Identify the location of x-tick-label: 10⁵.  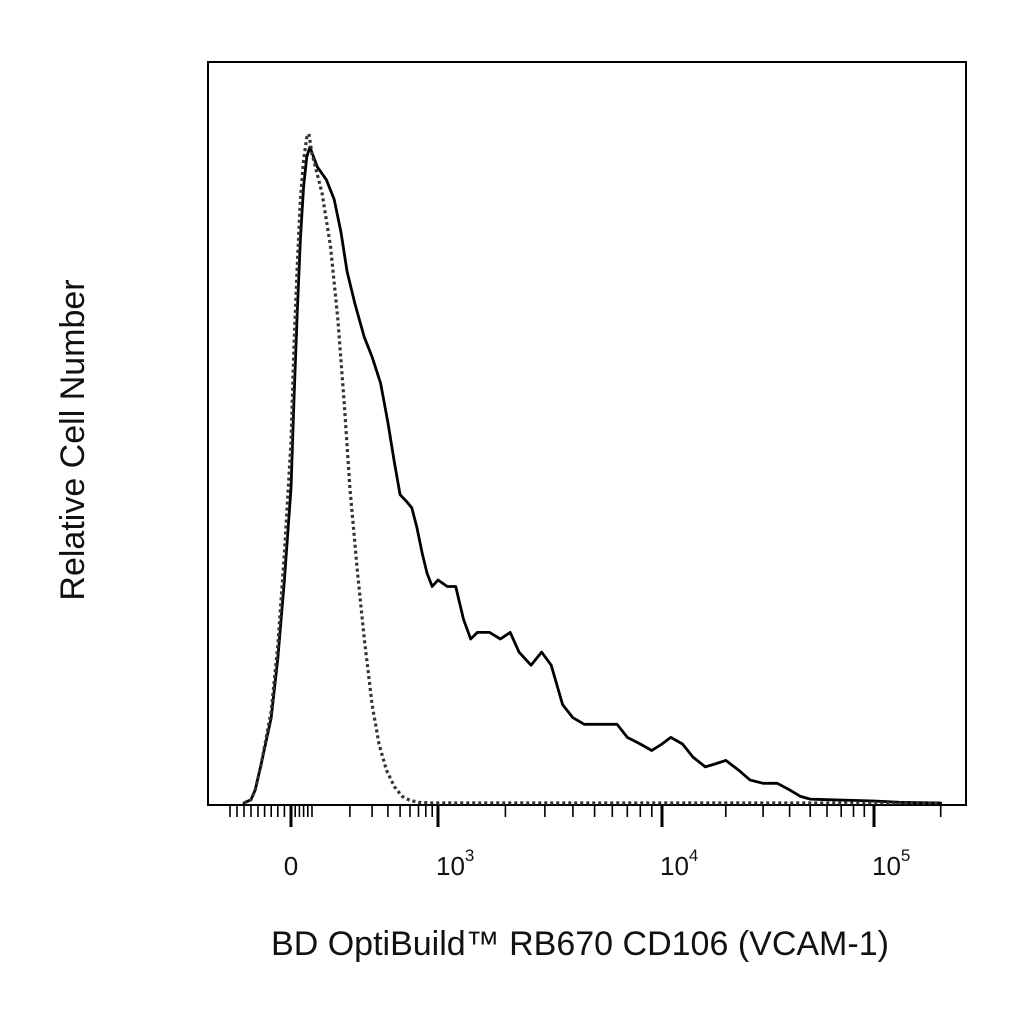
(891, 863).